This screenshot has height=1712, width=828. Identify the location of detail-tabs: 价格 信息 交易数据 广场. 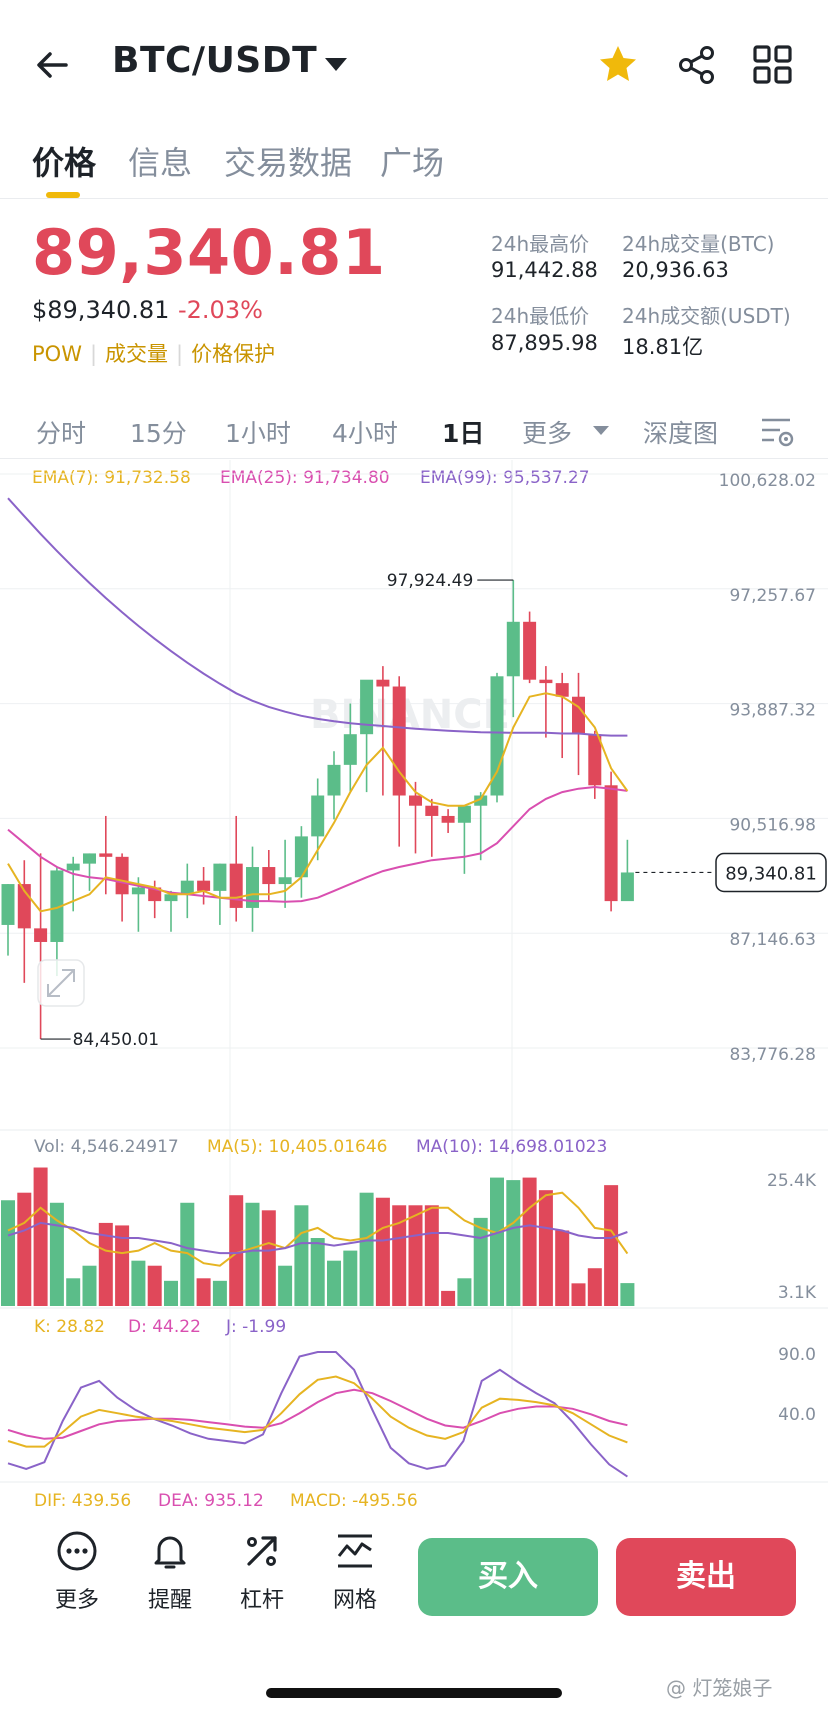
(414, 164).